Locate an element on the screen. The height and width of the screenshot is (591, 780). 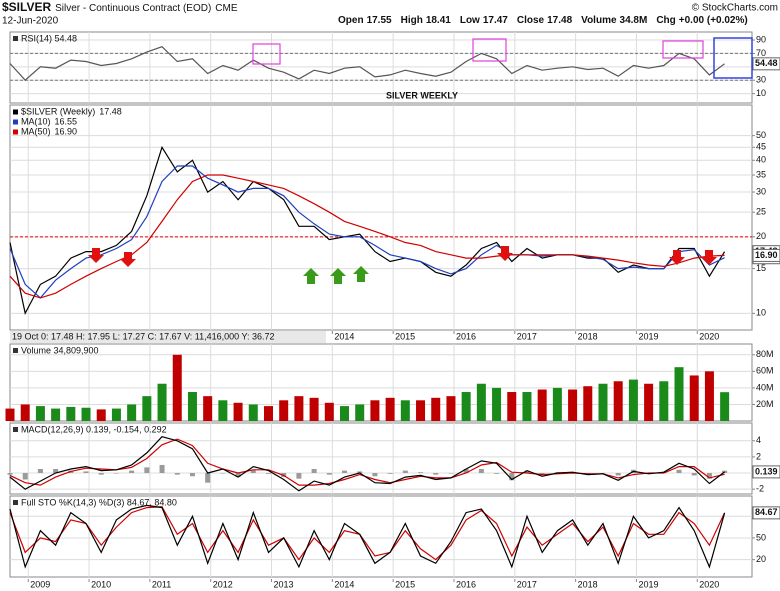
x-tick-label: 2020 is located at coordinates (709, 584).